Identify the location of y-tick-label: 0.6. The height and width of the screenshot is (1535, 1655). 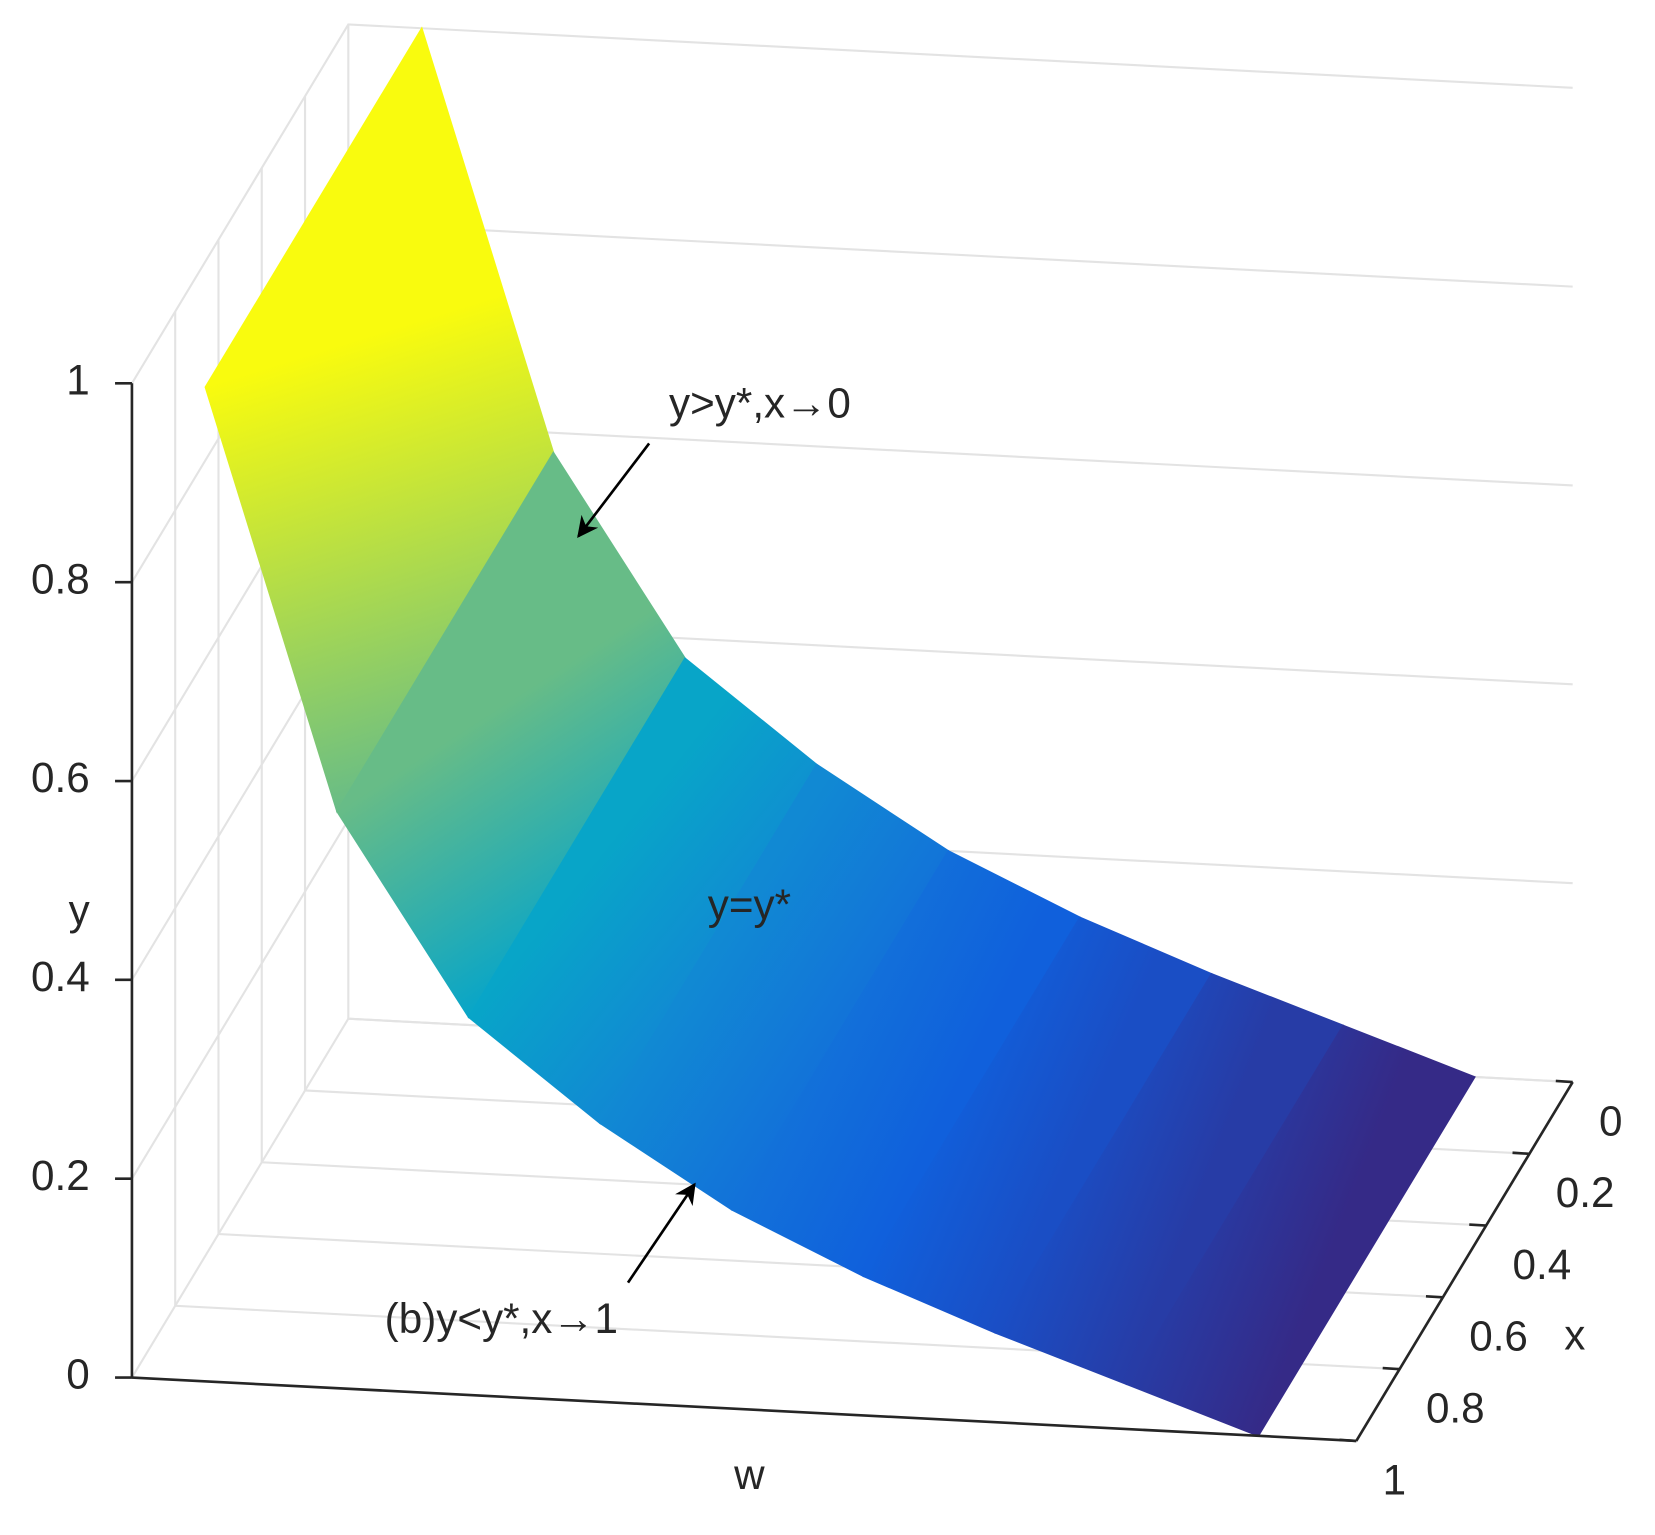
(60, 777).